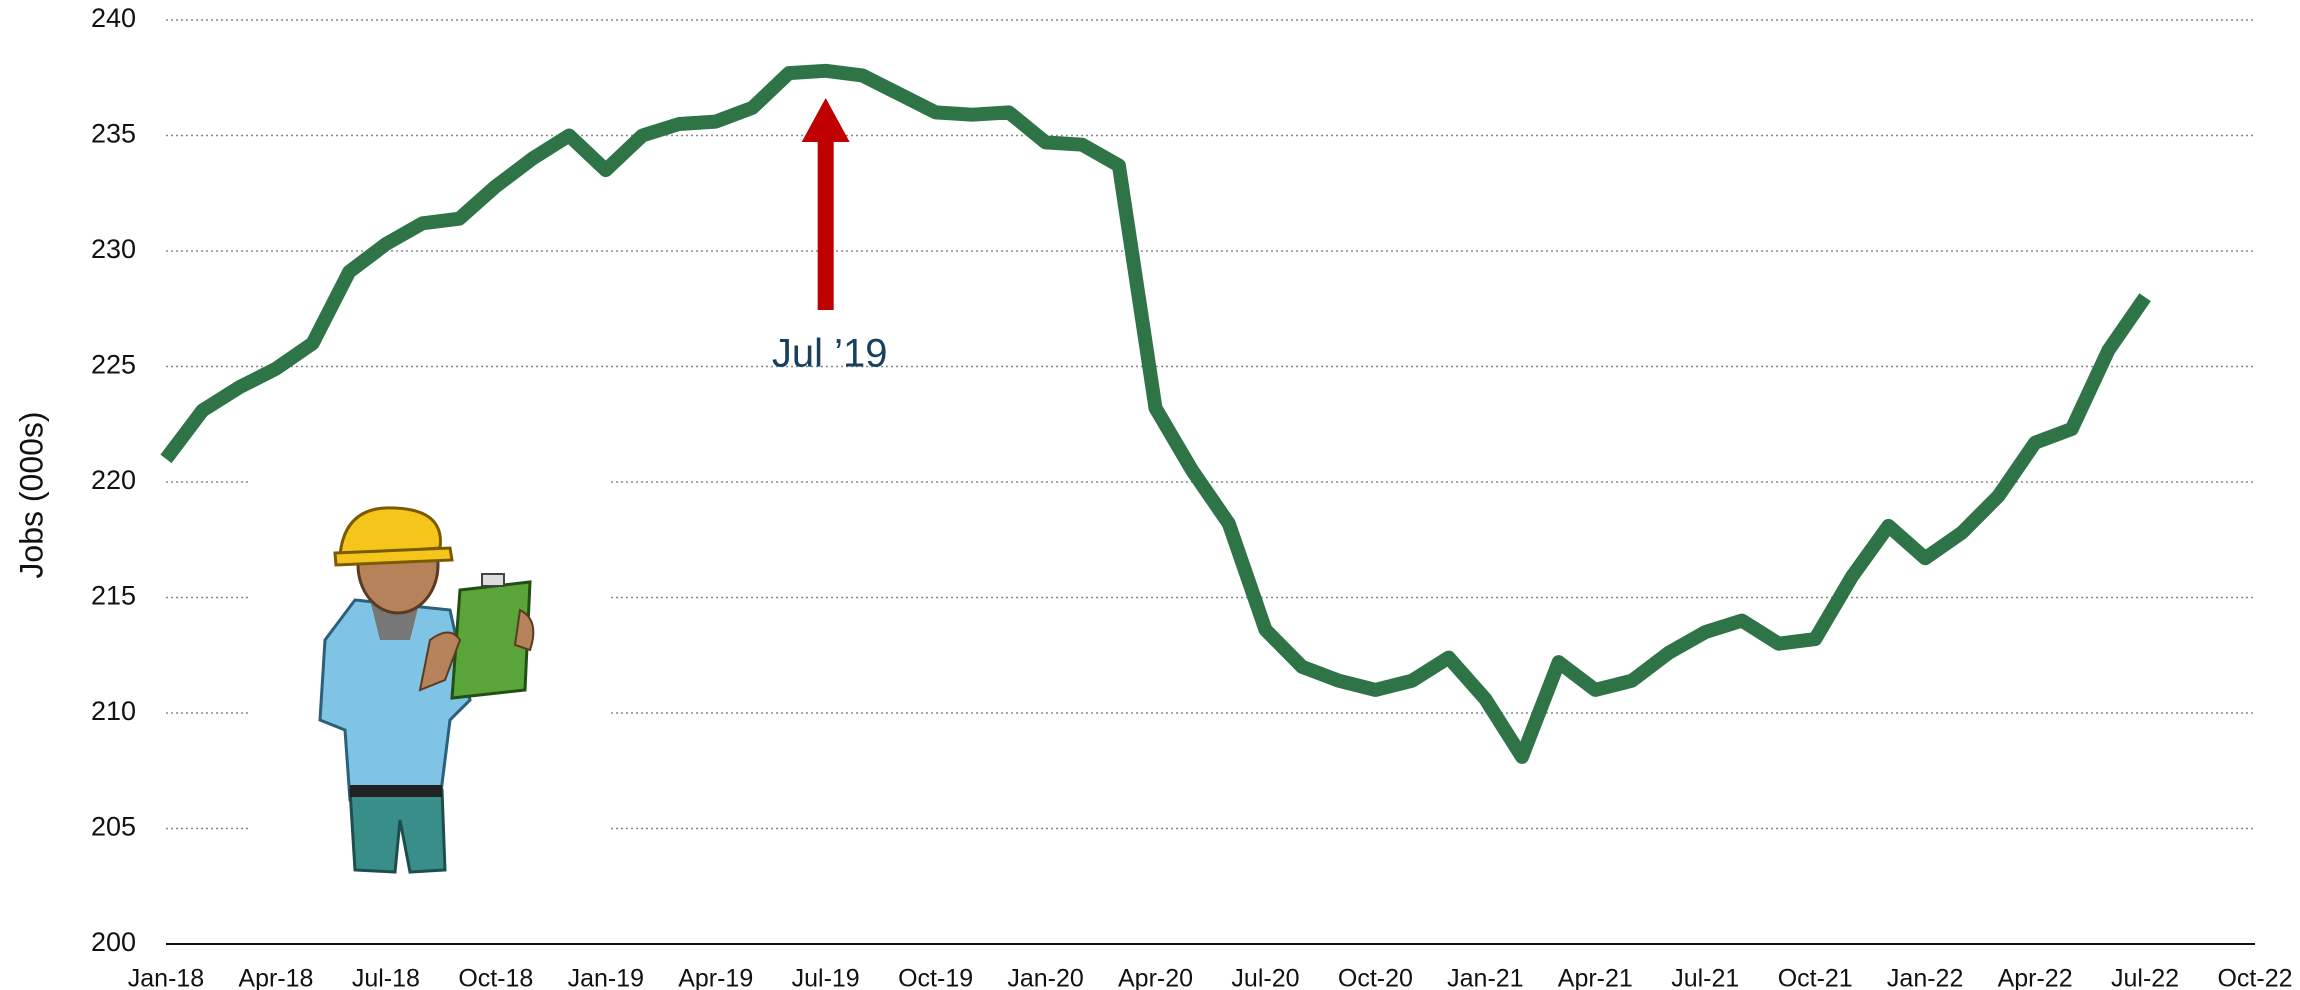  What do you see at coordinates (113, 18) in the screenshot?
I see `y-tick-label: 240` at bounding box center [113, 18].